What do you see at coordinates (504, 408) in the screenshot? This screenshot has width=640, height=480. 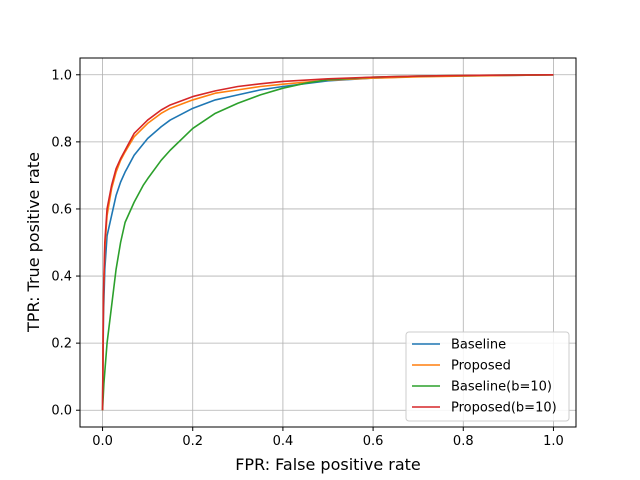 I see `legend-label: Proposed(b=10)` at bounding box center [504, 408].